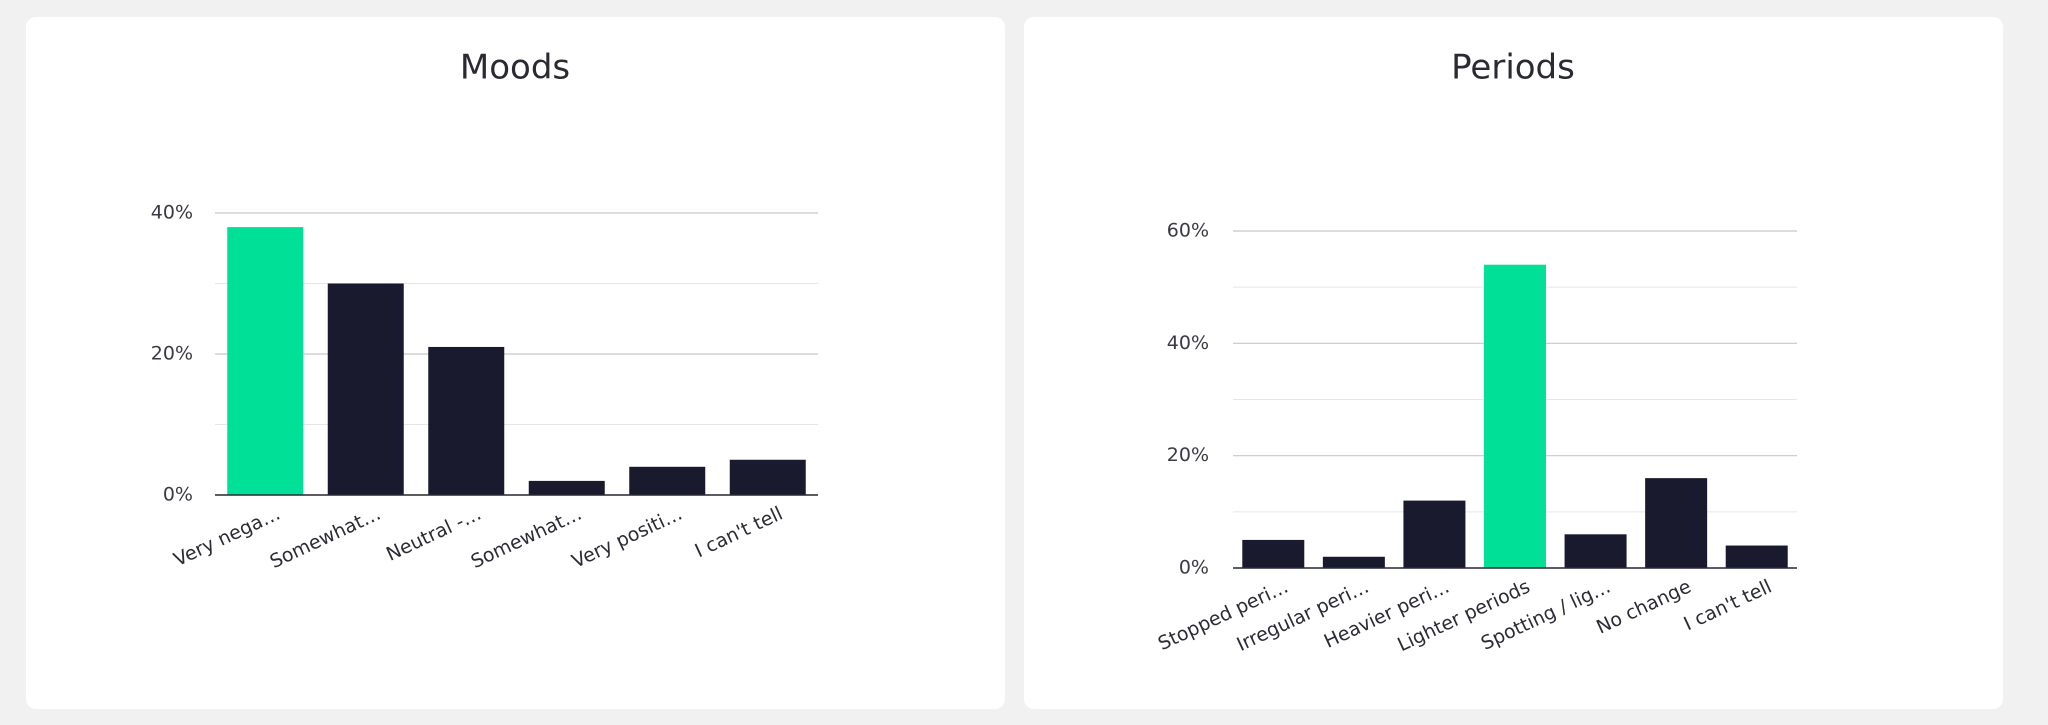  What do you see at coordinates (515, 68) in the screenshot?
I see `chart-title: Moods` at bounding box center [515, 68].